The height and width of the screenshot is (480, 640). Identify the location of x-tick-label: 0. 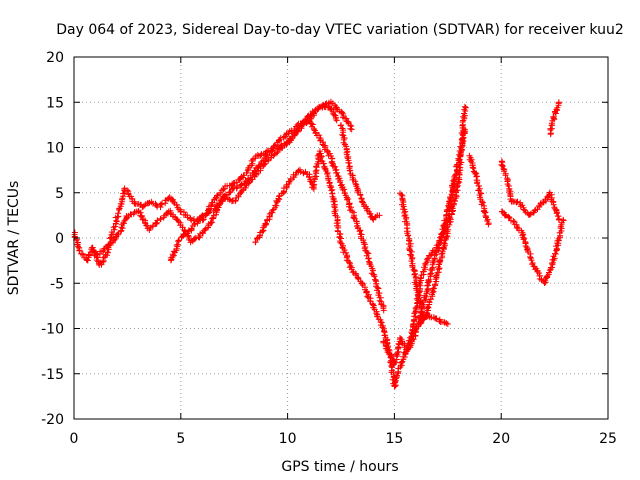
(74, 439).